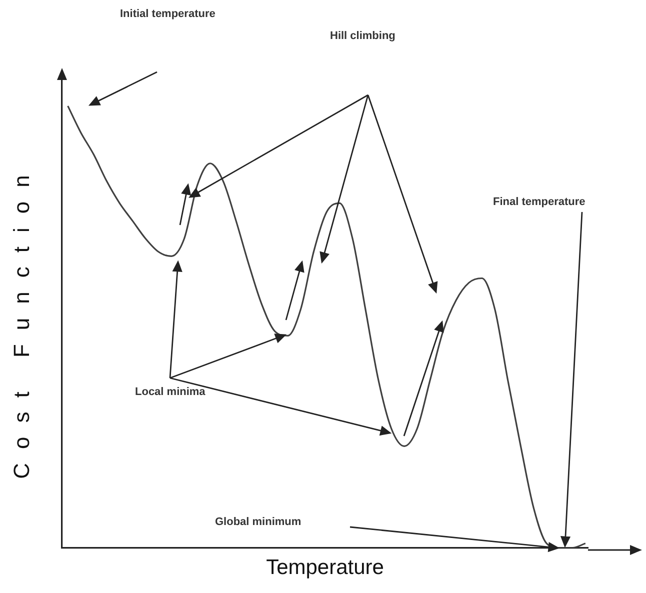 The height and width of the screenshot is (593, 646). What do you see at coordinates (363, 36) in the screenshot?
I see `text: Hill climbing` at bounding box center [363, 36].